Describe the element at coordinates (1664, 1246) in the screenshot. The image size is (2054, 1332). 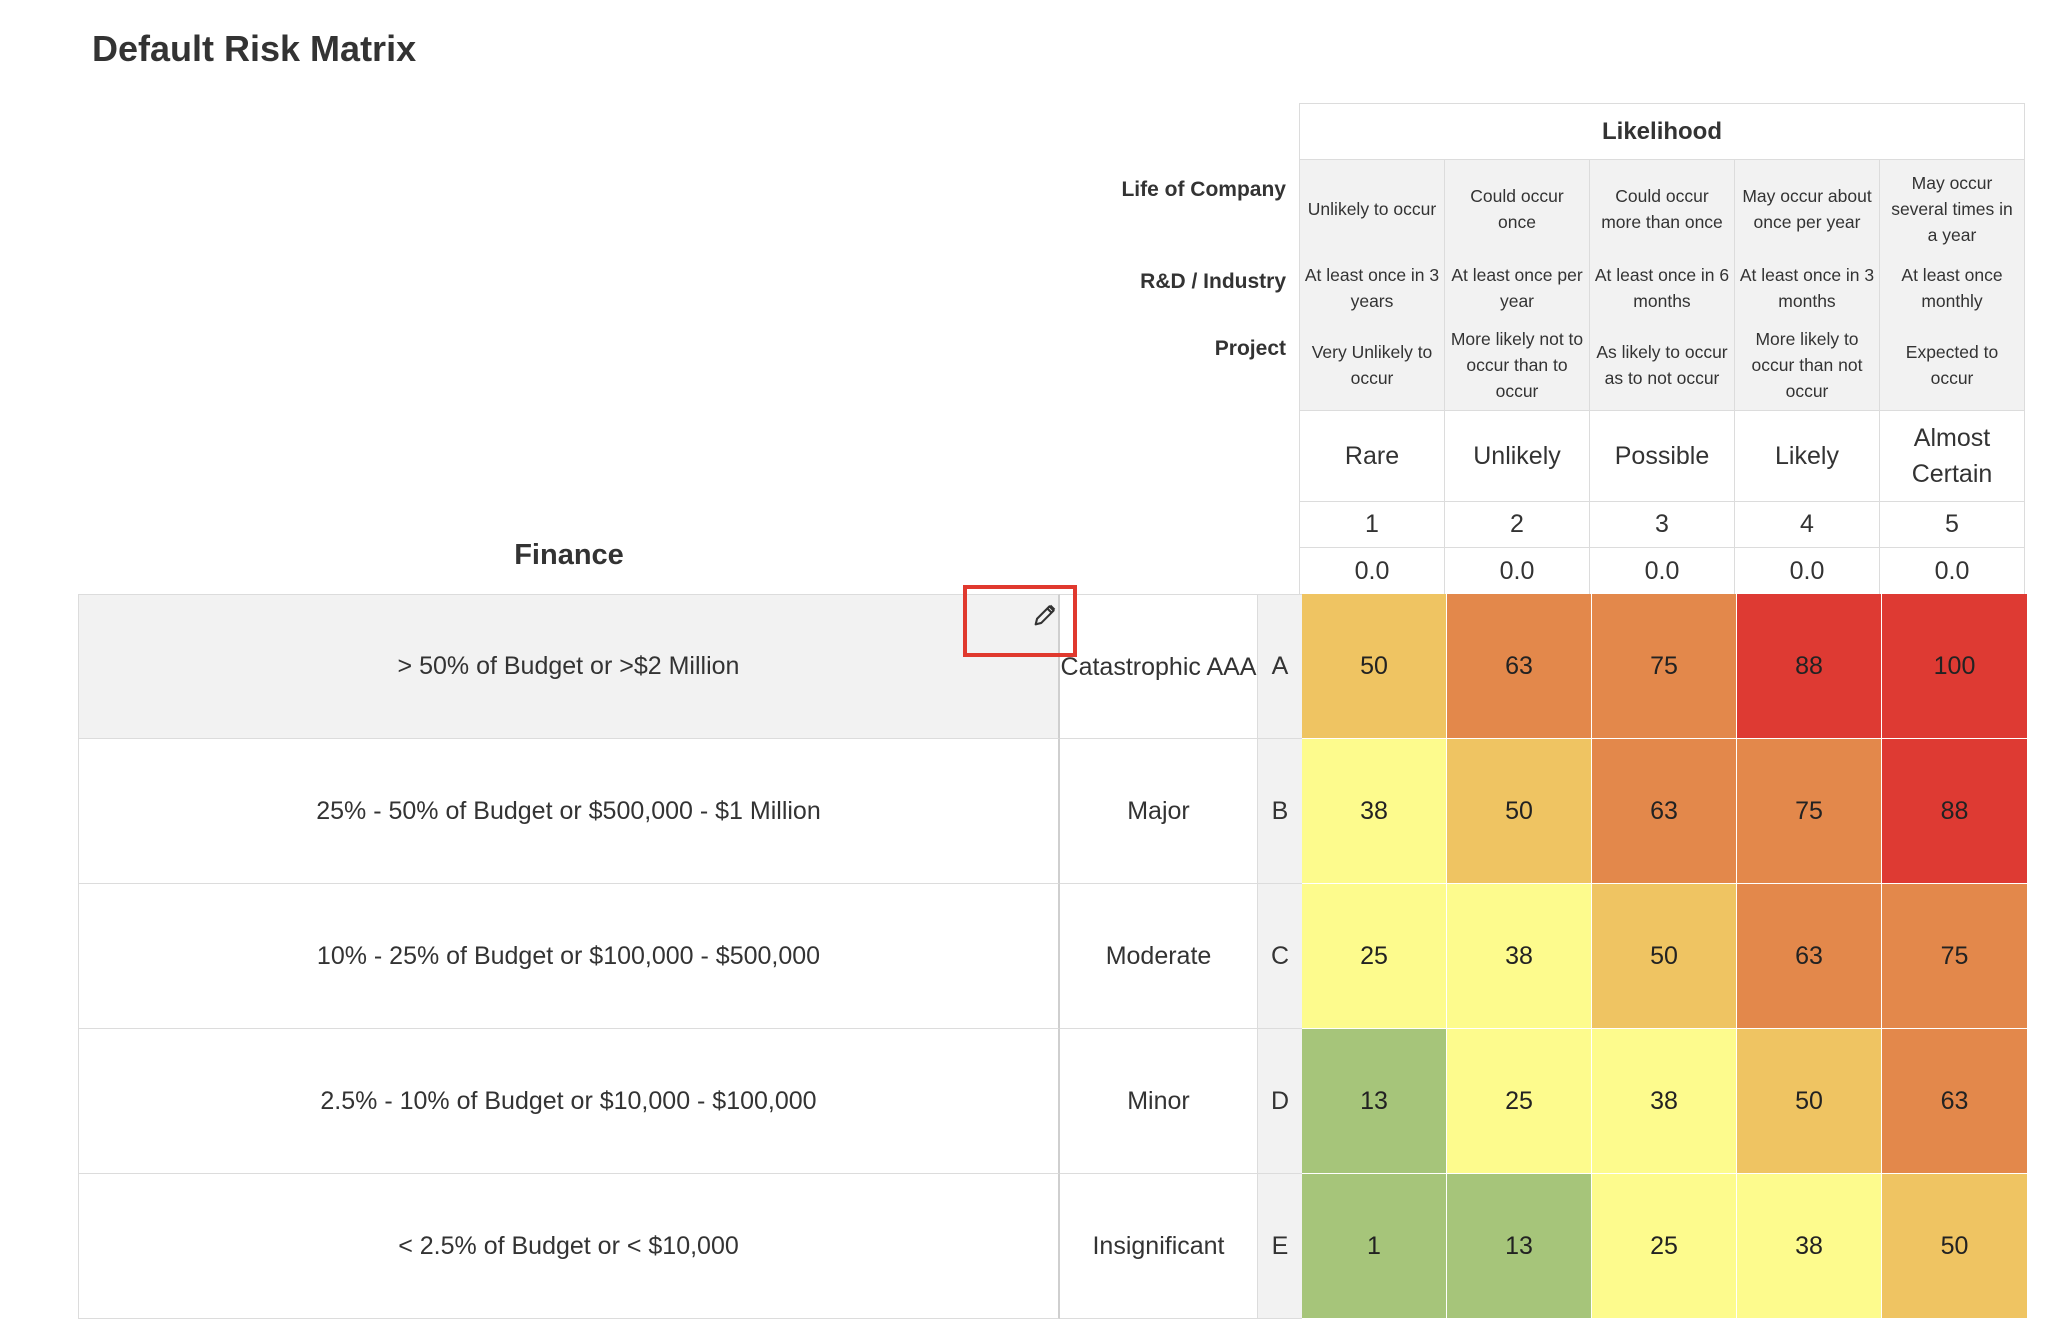
I see `score-e3: 25` at that location.